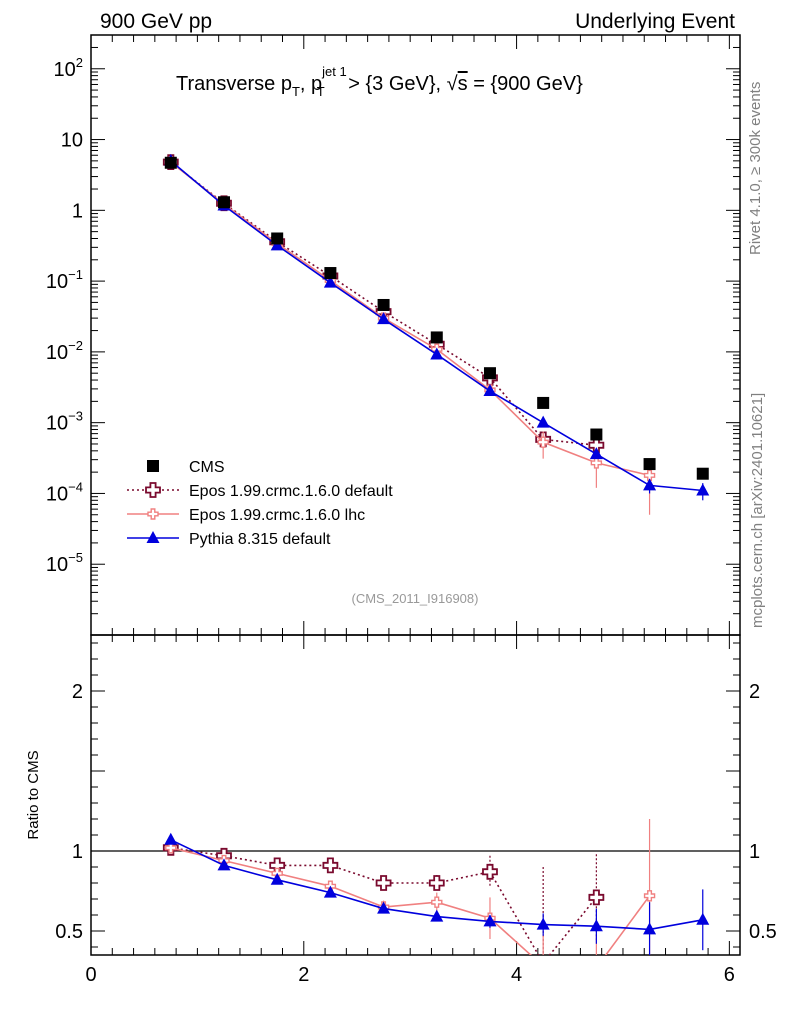 This screenshot has width=786, height=1024. What do you see at coordinates (64, 280) in the screenshot?
I see `y-tick-label: 10⁻¹` at bounding box center [64, 280].